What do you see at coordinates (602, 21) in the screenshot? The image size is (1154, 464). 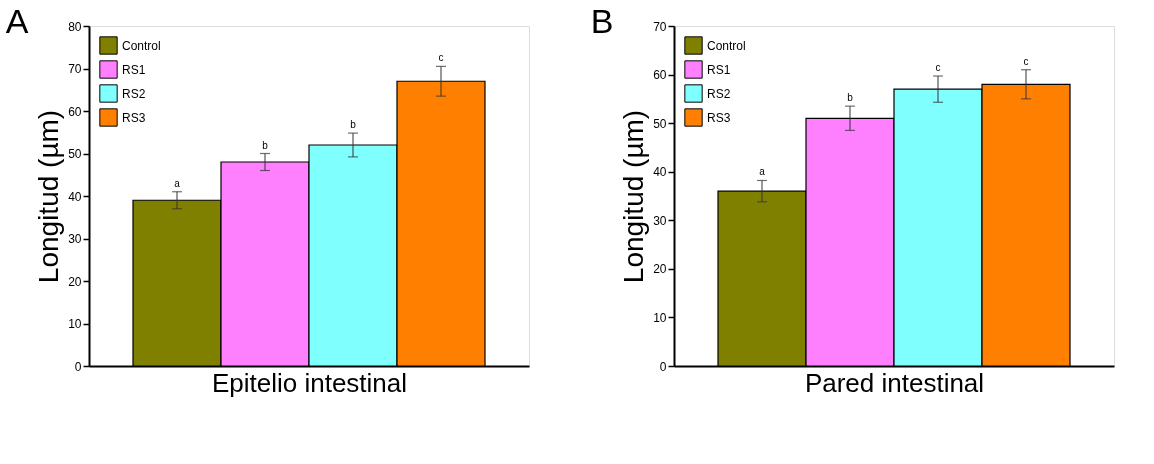 I see `chart-title: B` at bounding box center [602, 21].